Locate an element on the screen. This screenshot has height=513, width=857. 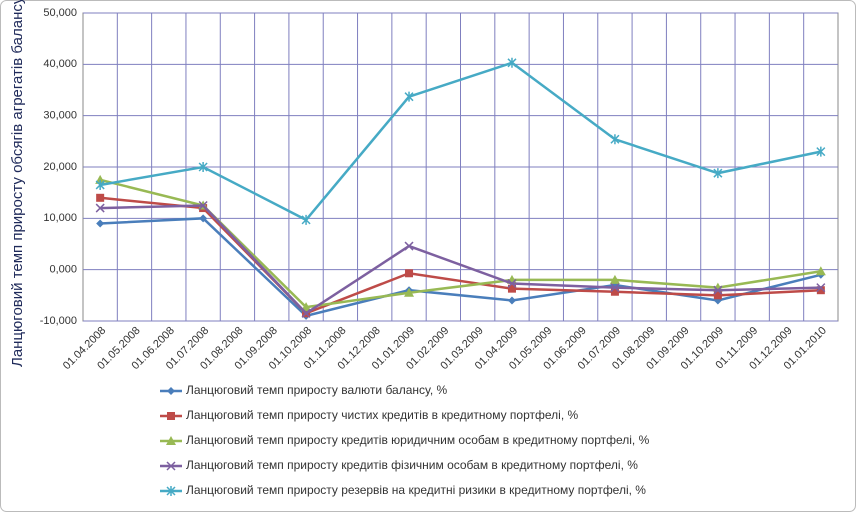
y-tick-label: 50,000 is located at coordinates (60, 13).